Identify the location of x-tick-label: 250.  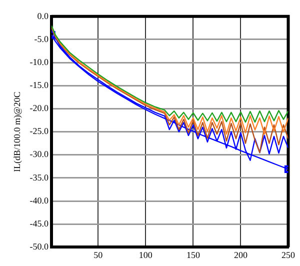
(289, 255).